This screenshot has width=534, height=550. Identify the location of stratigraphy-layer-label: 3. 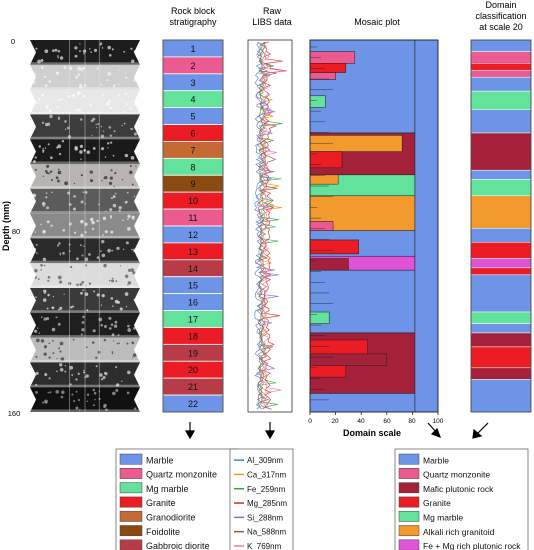
(192, 83).